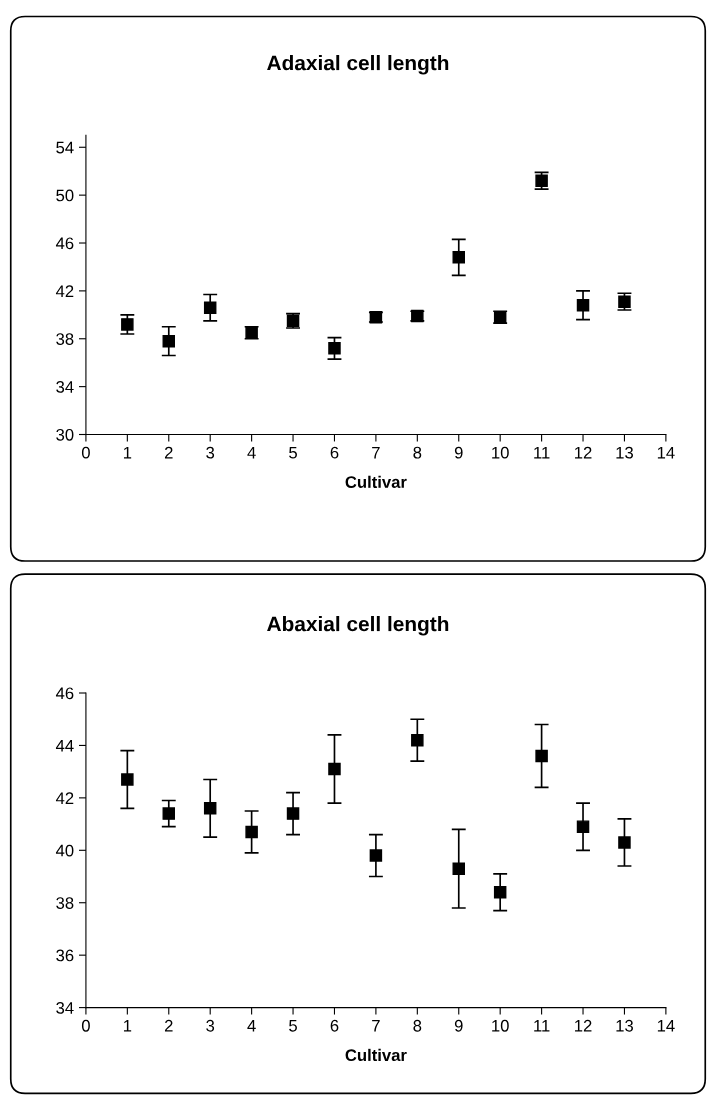 This screenshot has height=1100, width=716. What do you see at coordinates (358, 626) in the screenshot?
I see `chart-title: Abaxial cell length` at bounding box center [358, 626].